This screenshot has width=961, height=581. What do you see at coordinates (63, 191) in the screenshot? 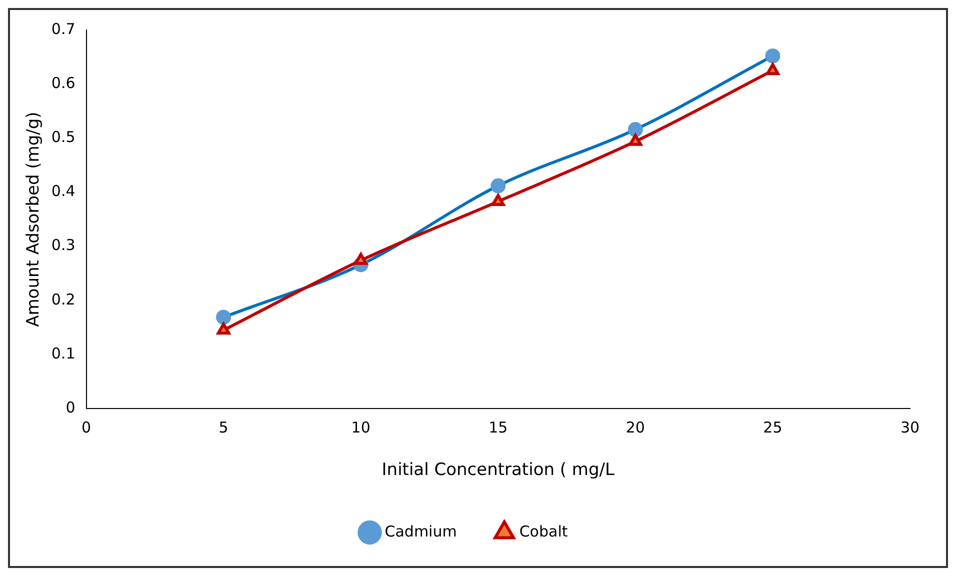
I see `y-tick-label: 0.4` at bounding box center [63, 191].